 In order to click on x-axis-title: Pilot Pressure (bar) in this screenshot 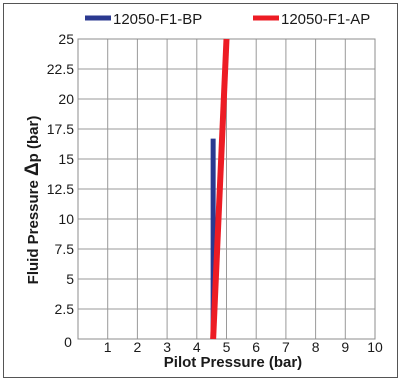, I will do `click(233, 362)`.